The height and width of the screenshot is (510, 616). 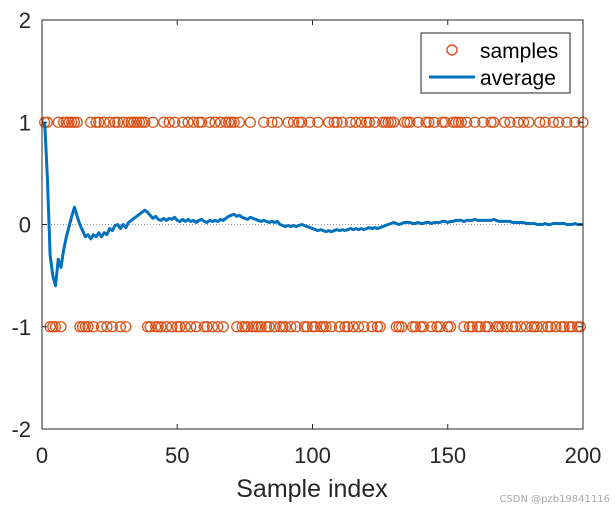 What do you see at coordinates (519, 51) in the screenshot?
I see `legend-samples-label: samples` at bounding box center [519, 51].